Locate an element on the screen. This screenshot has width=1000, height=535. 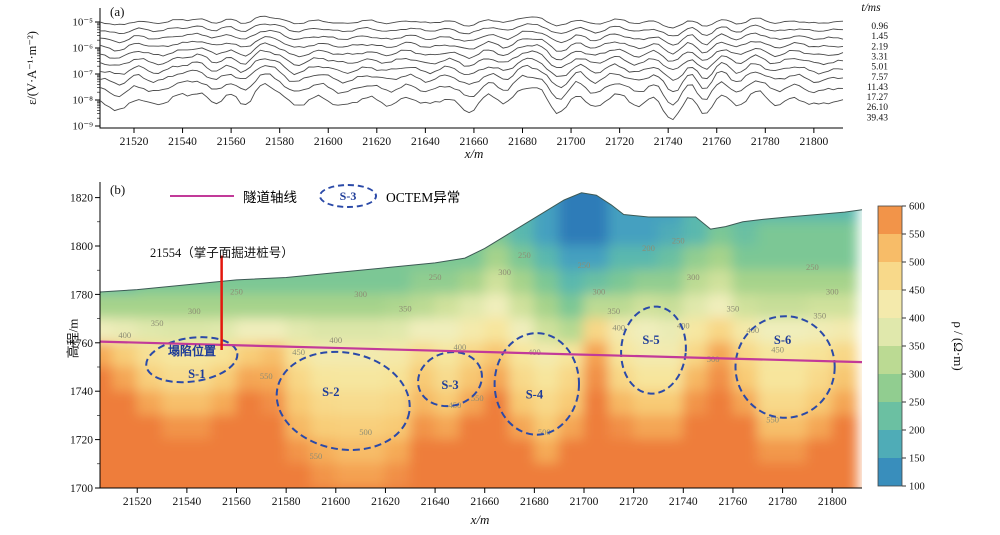
panel-a-legend-time: 2.19 is located at coordinates (879, 47).